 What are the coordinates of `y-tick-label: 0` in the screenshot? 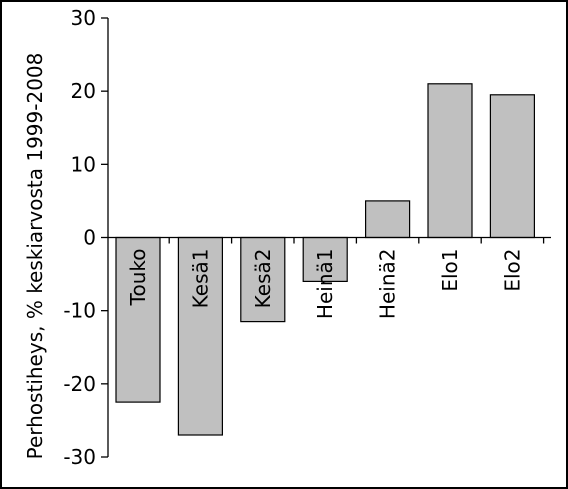 It's located at (89, 238).